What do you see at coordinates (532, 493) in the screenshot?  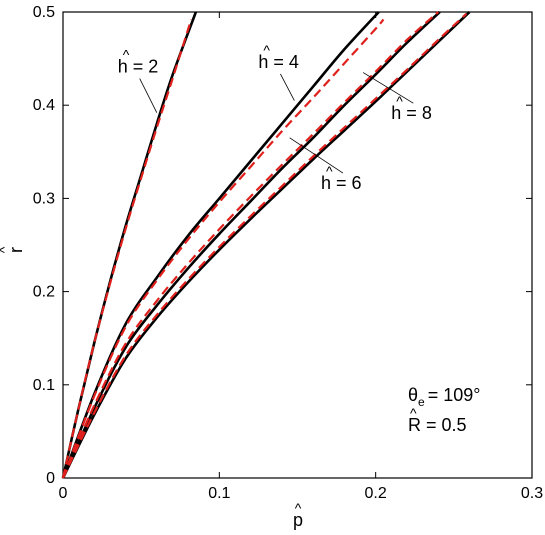 I see `x-tick-label: 0.3` at bounding box center [532, 493].